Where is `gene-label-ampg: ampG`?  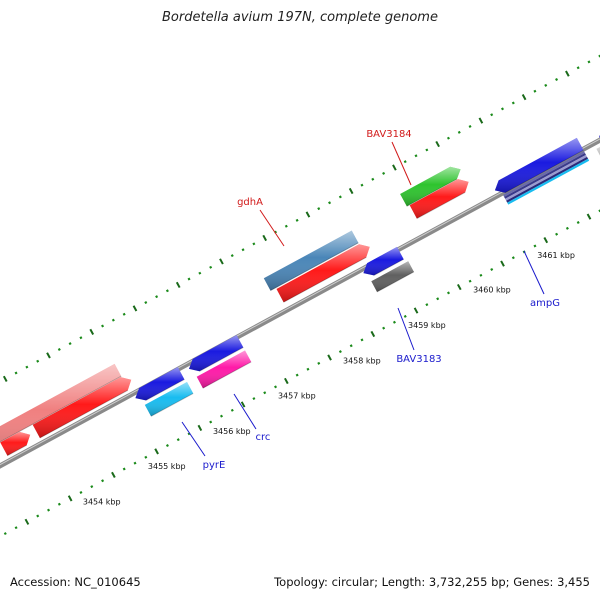 gene-label-ampg: ampG is located at coordinates (545, 303).